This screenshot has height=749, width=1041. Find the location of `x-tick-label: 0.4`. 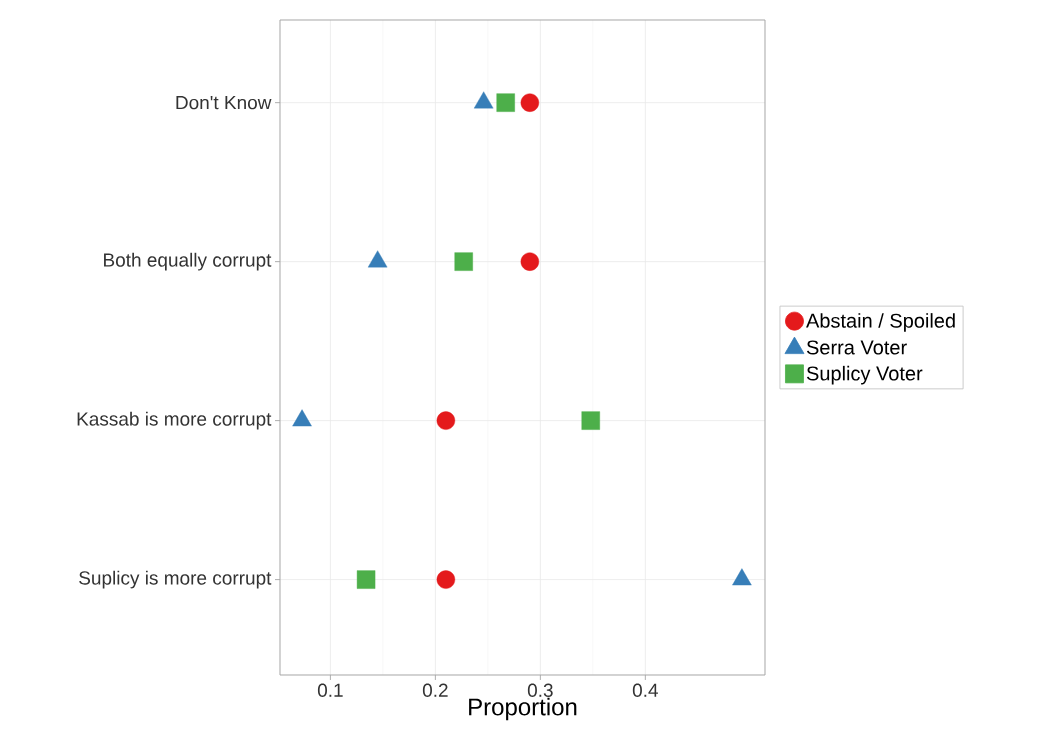

x-tick-label: 0.4 is located at coordinates (645, 690).